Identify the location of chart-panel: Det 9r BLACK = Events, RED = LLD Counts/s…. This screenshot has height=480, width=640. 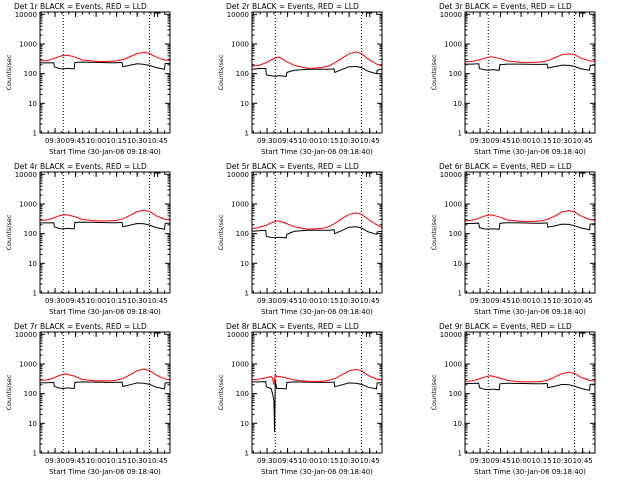
(513, 399).